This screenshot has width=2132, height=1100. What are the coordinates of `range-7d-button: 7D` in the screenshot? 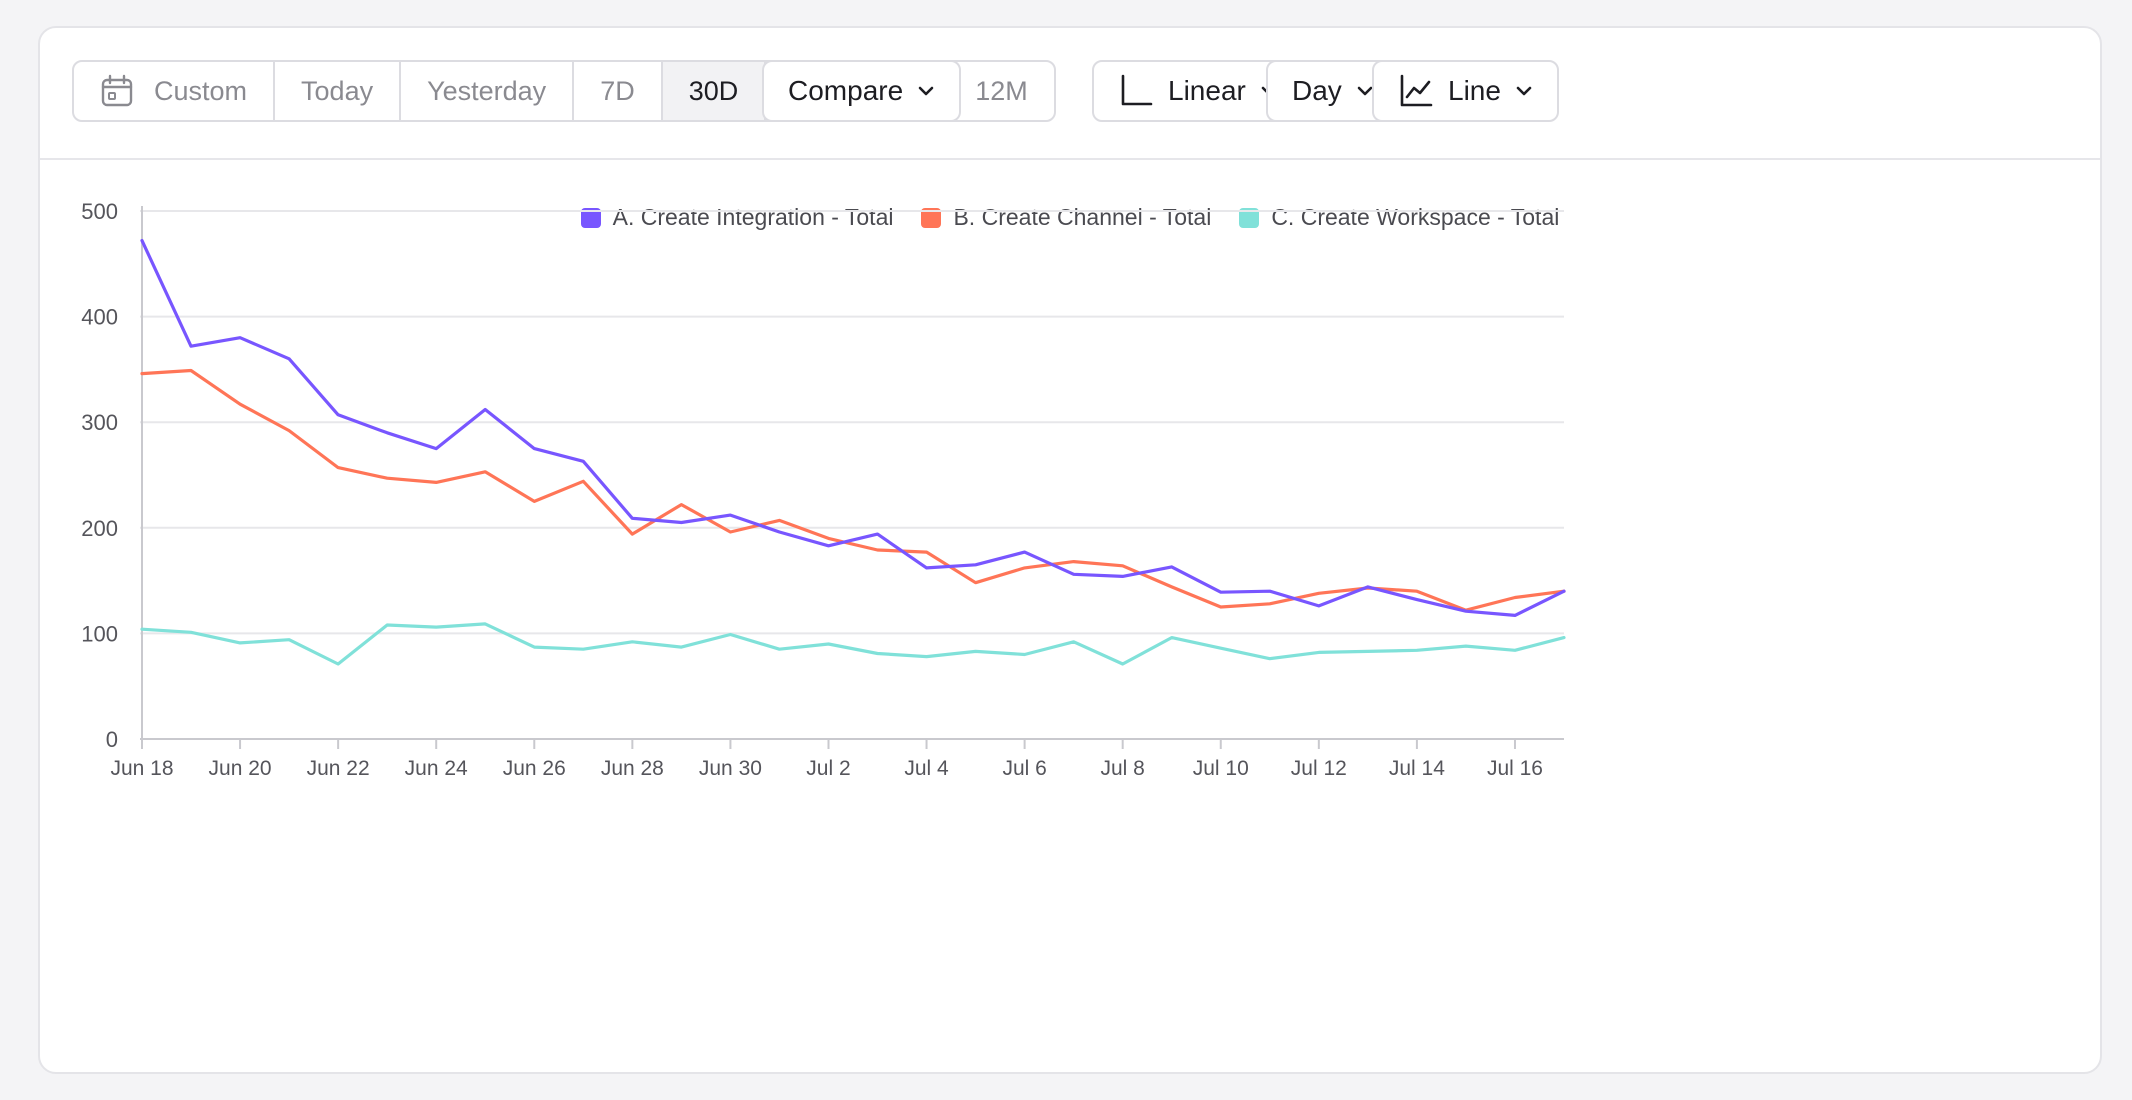 It's located at (618, 91).